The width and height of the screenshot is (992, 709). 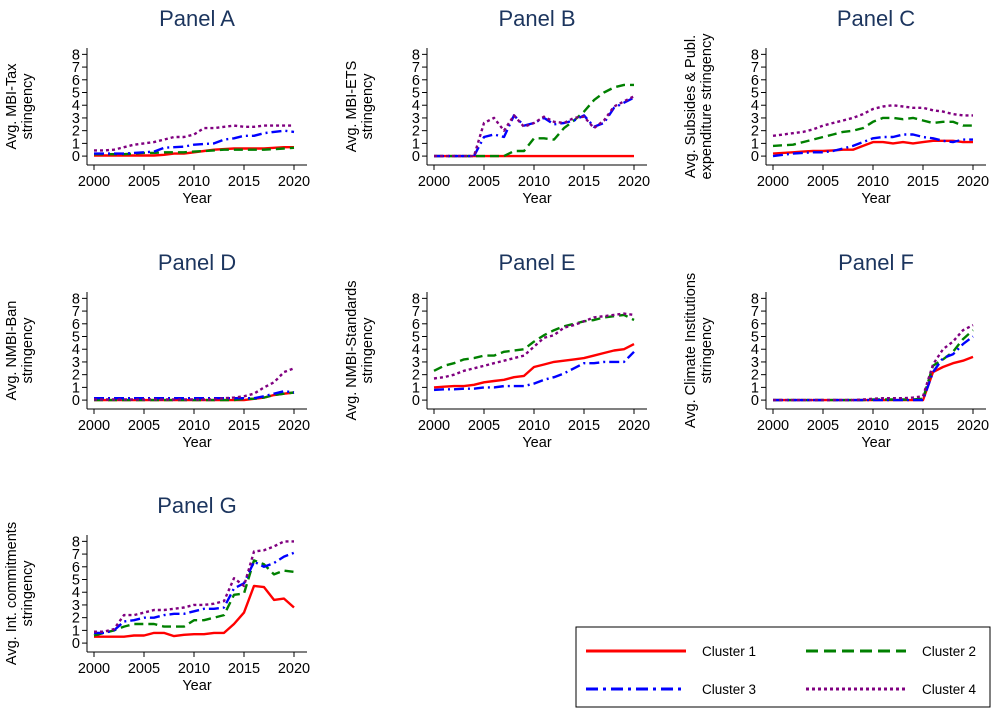 I want to click on y-axis-label: Avg. NMBI-Ban, so click(x=12, y=351).